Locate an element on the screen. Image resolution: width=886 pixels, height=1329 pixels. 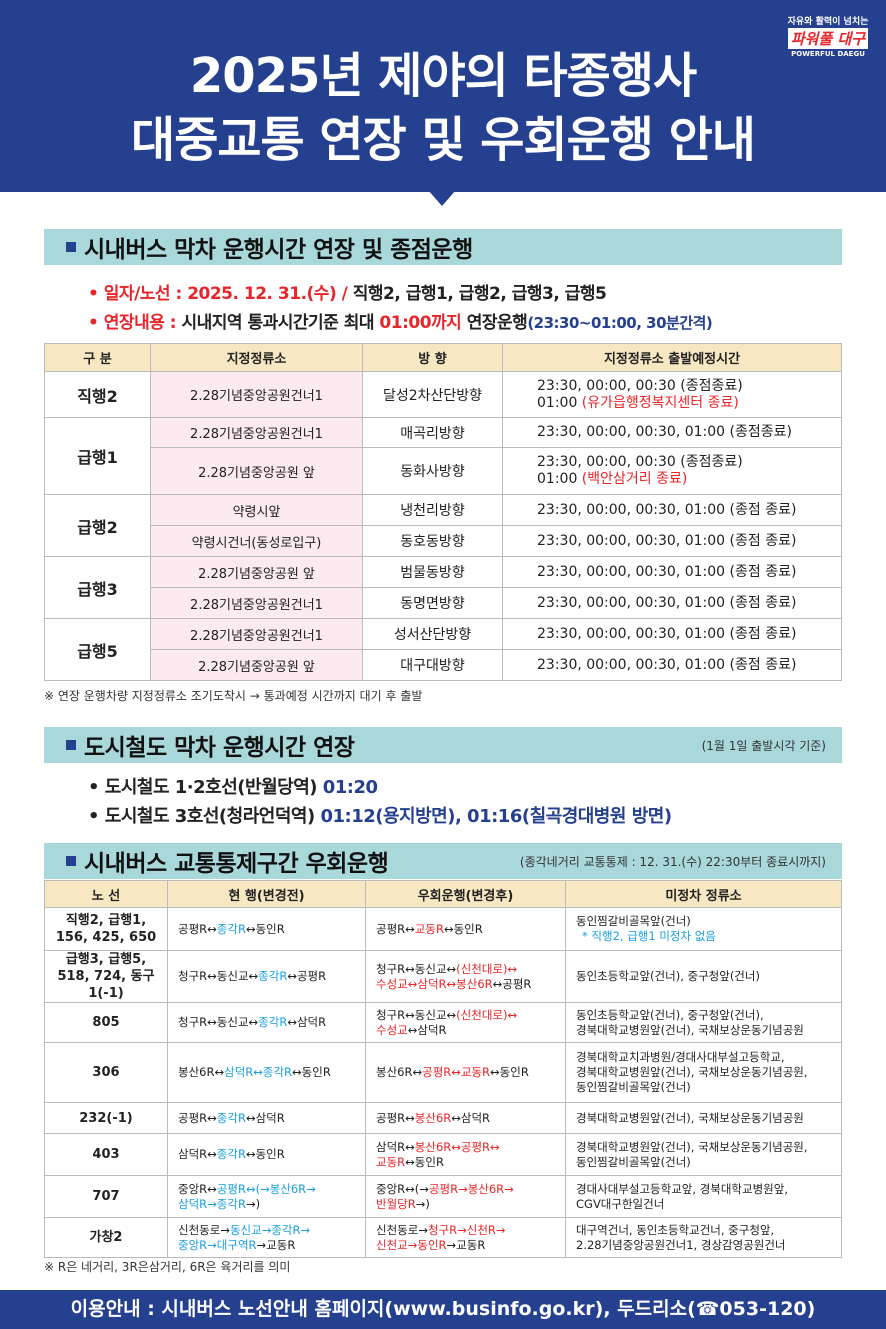
detour-segment: 공평R→봉산6R→ is located at coordinates (471, 1188).